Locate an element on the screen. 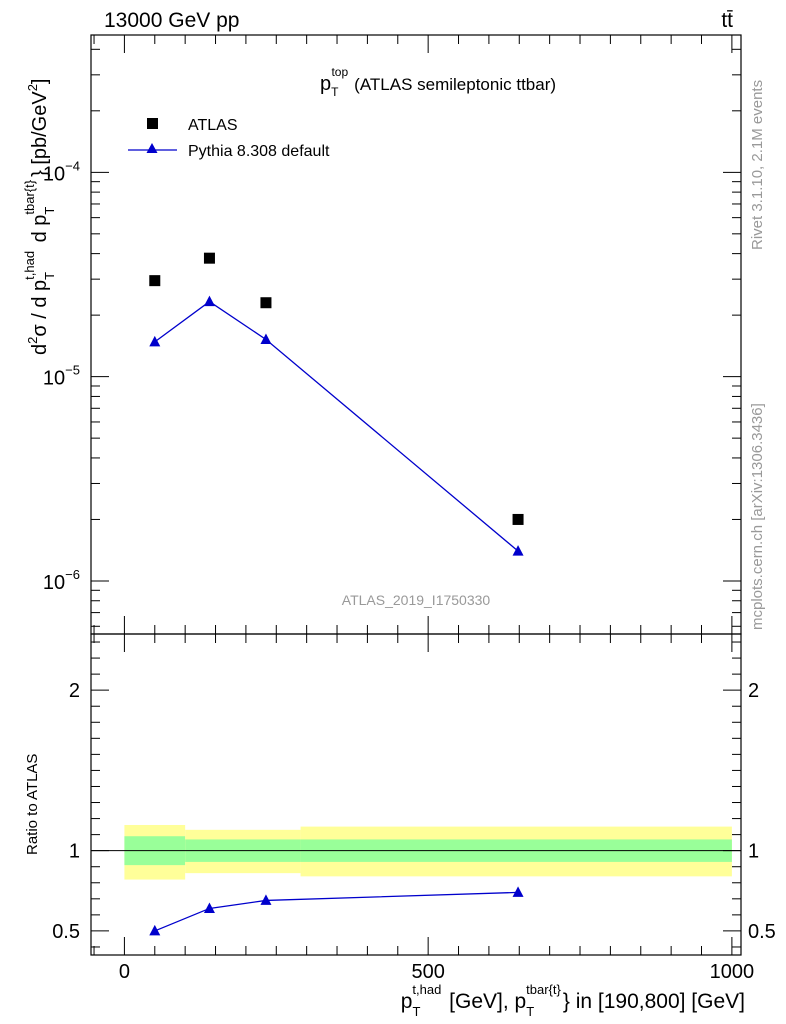 The height and width of the screenshot is (1024, 786). title-p: p is located at coordinates (325, 84).